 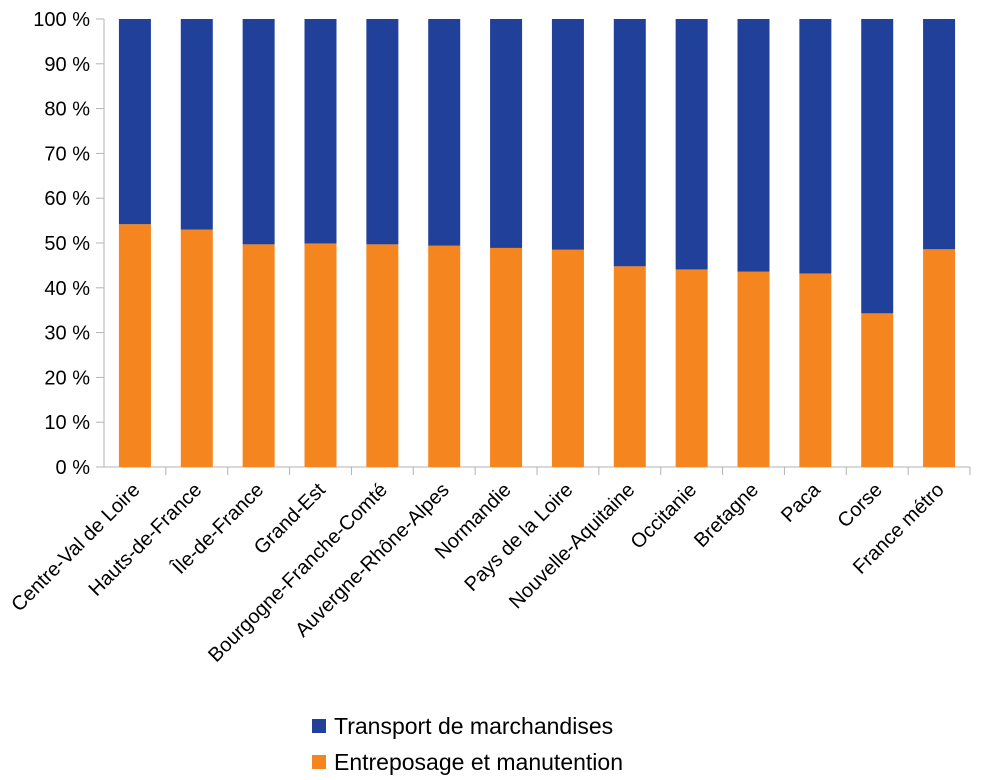 What do you see at coordinates (518, 537) in the screenshot?
I see `x-category-label: Pays de la Loire` at bounding box center [518, 537].